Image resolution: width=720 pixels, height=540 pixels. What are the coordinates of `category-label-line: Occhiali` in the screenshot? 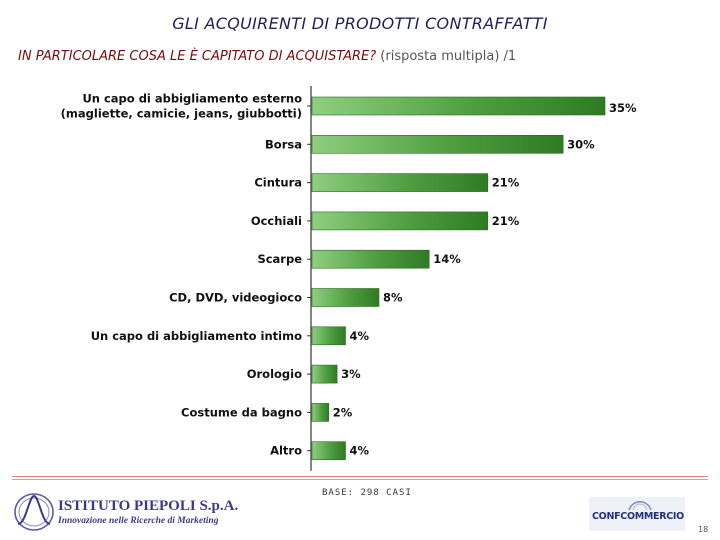 It's located at (276, 221).